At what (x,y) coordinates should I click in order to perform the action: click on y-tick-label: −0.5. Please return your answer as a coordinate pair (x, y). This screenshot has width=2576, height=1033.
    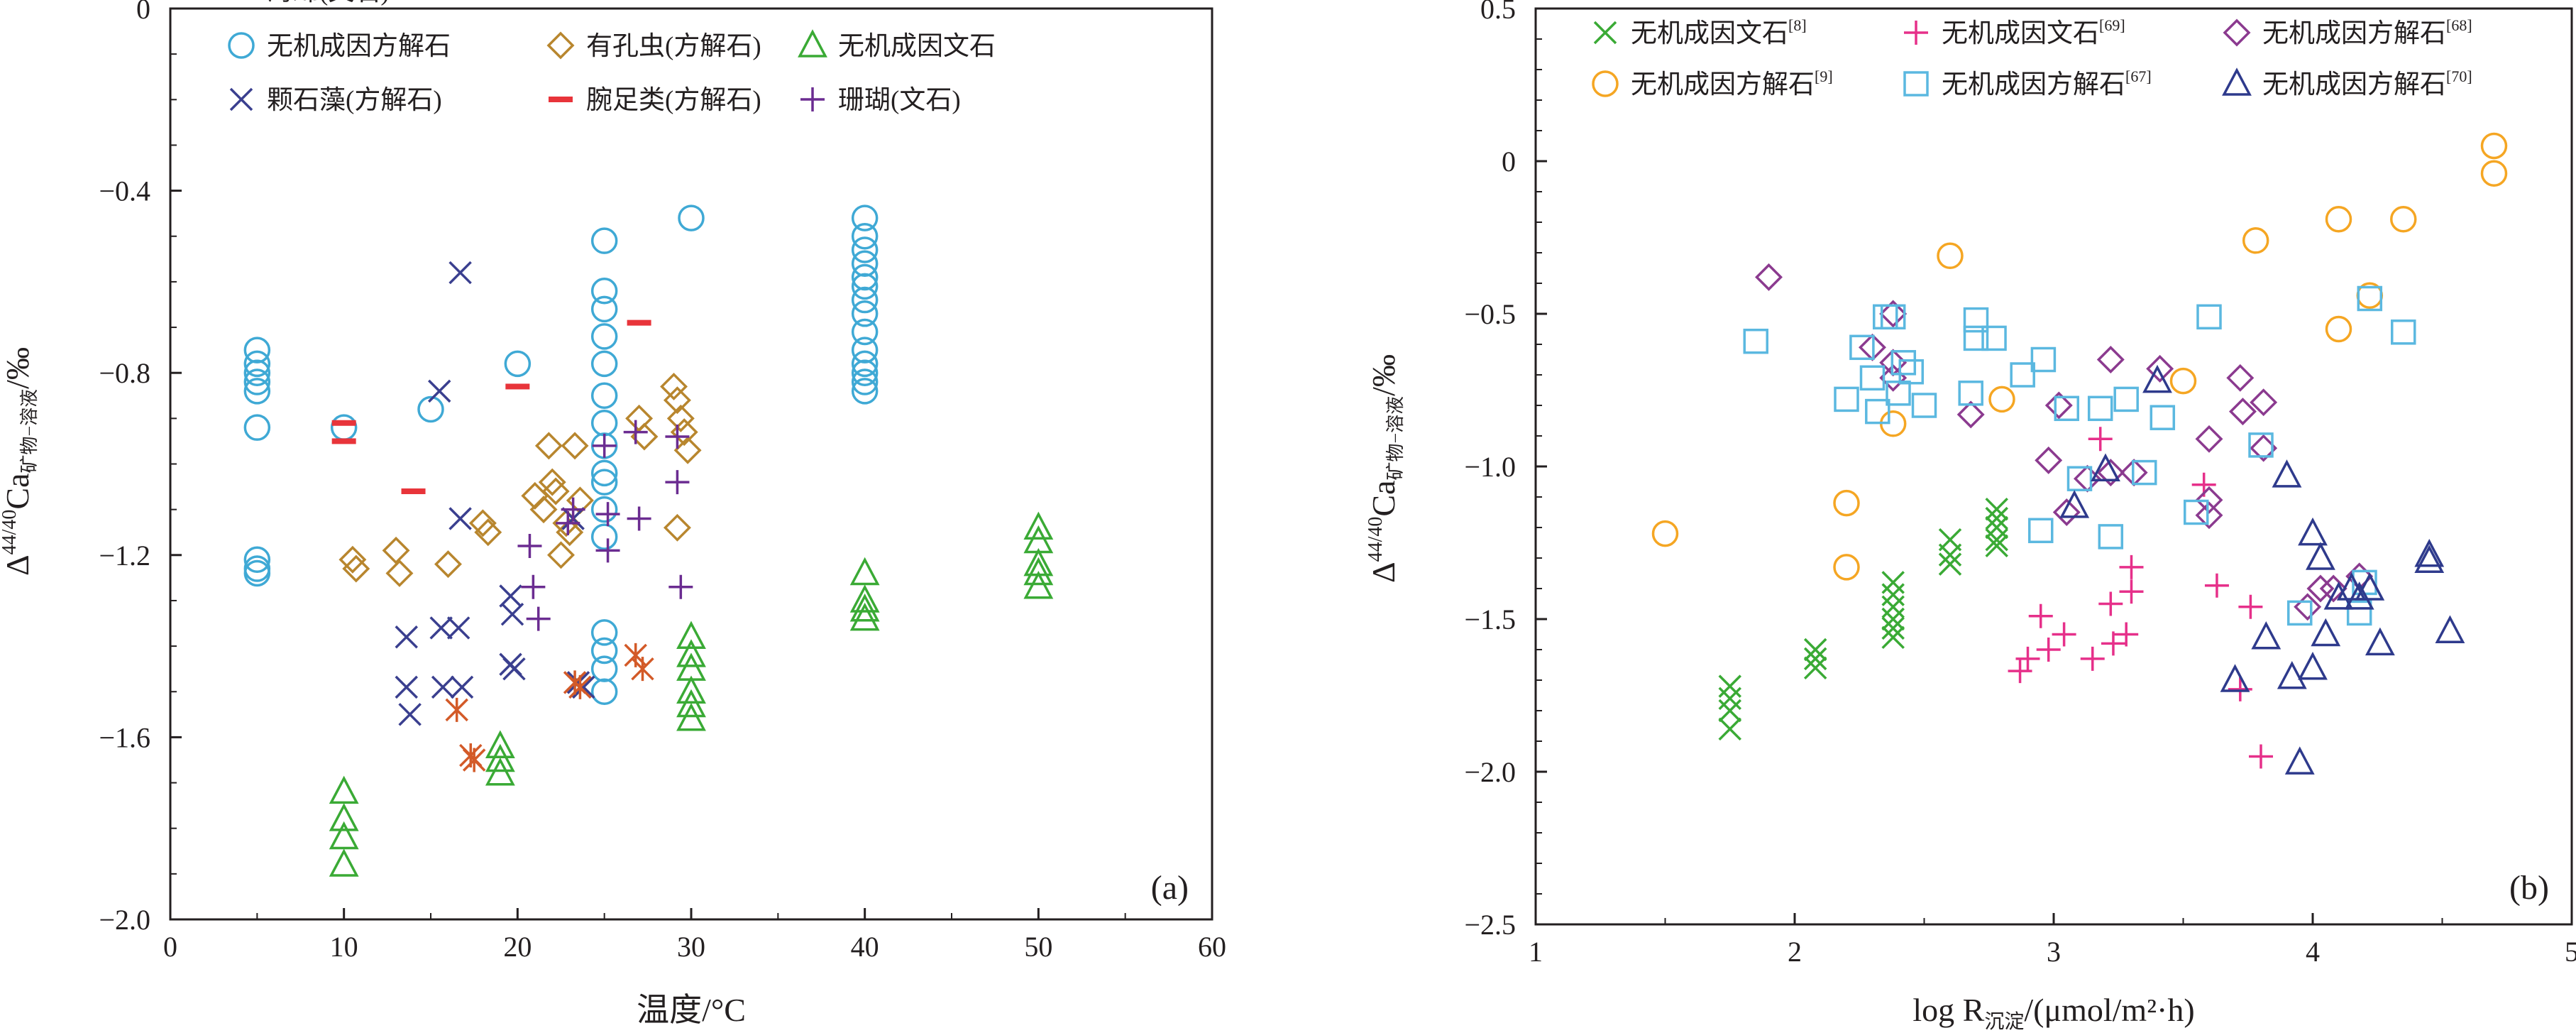
    Looking at the image, I should click on (1490, 314).